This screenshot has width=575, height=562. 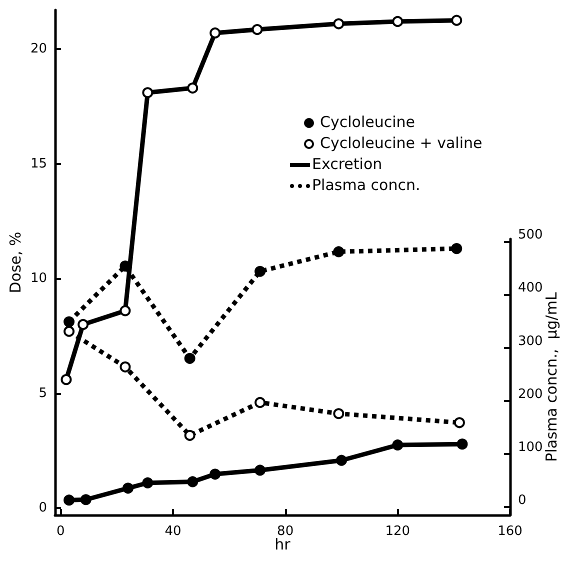 I want to click on x-tick-label: 120, so click(x=397, y=531).